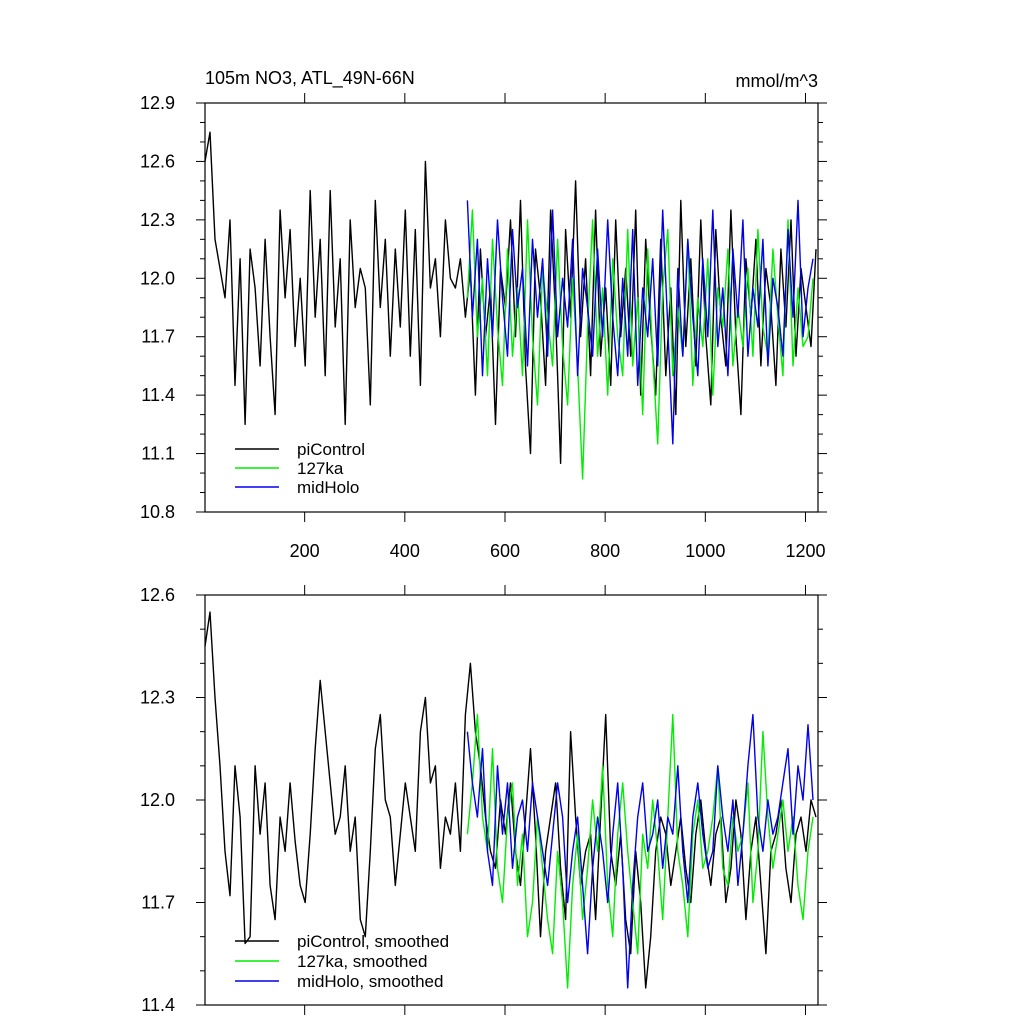  I want to click on y-tick-label-1-0: 11.4, so click(158, 1005).